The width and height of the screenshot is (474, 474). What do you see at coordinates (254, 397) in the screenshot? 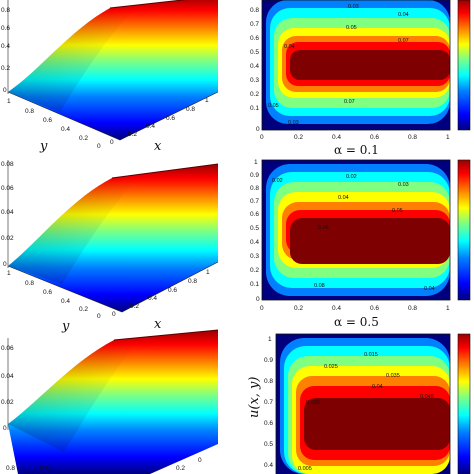
I see `y-axis-label: u(x, y)` at bounding box center [254, 397].